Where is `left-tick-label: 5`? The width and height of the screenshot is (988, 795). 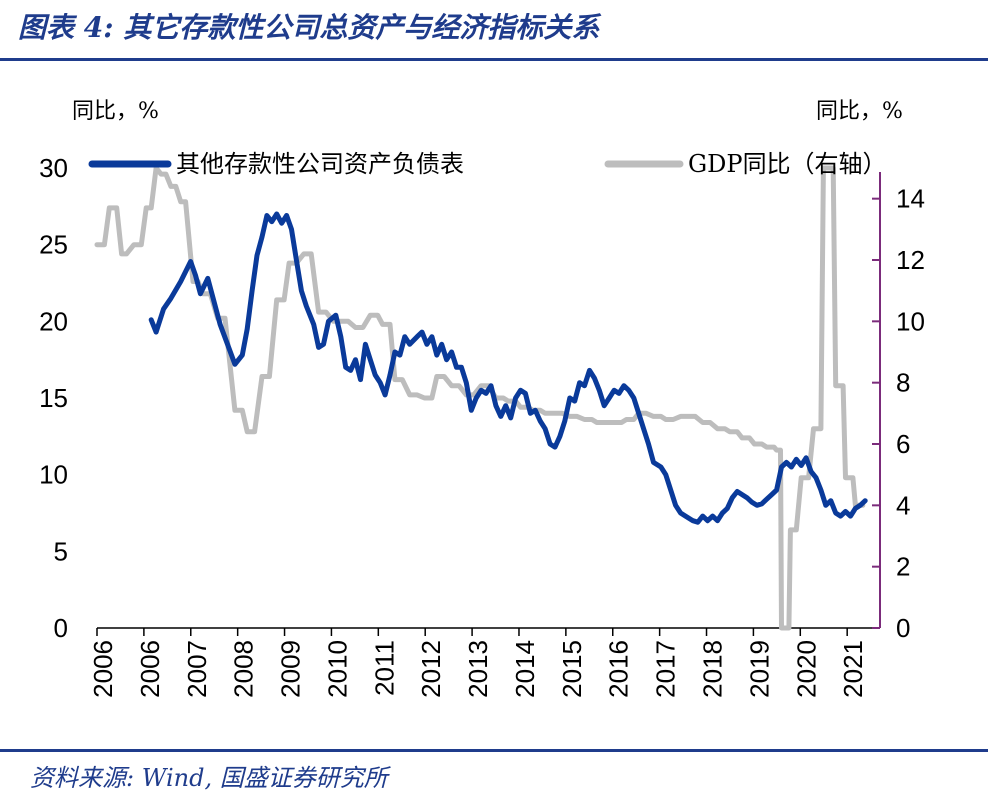
left-tick-label: 5 is located at coordinates (61, 551).